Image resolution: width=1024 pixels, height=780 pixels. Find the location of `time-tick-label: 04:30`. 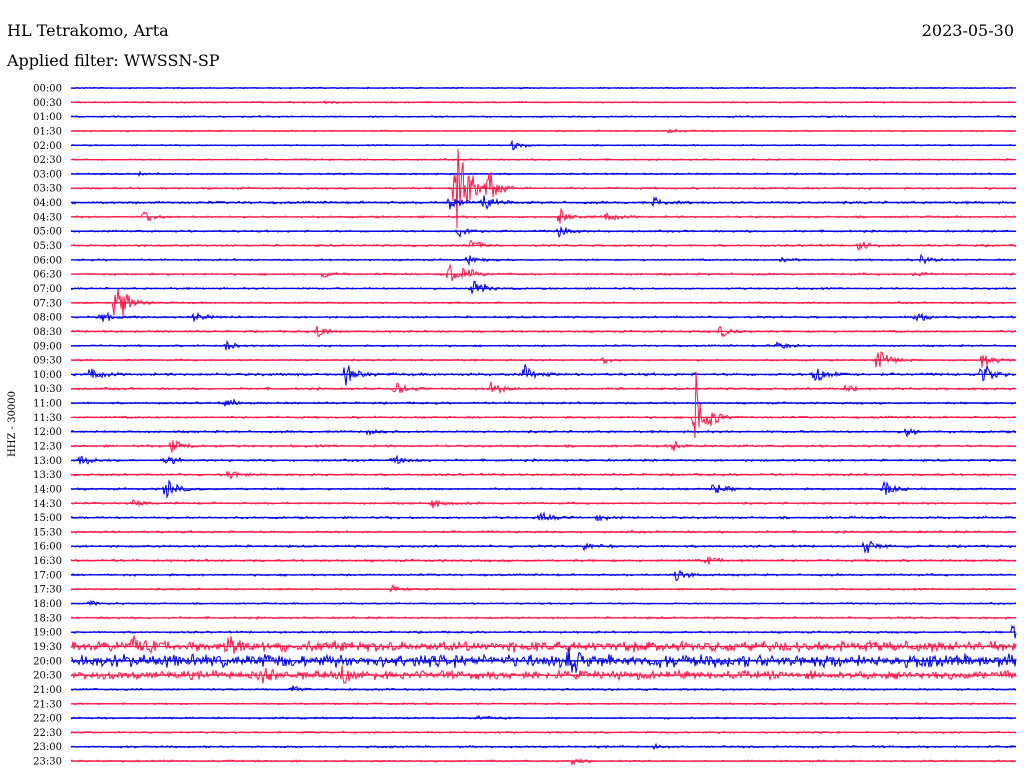

time-tick-label: 04:30 is located at coordinates (47, 217).